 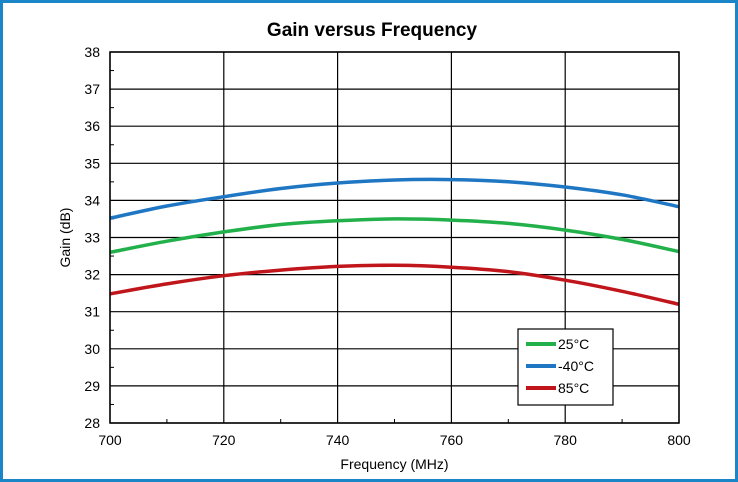 What do you see at coordinates (372, 30) in the screenshot?
I see `chart-title: Gain versus Frequency` at bounding box center [372, 30].